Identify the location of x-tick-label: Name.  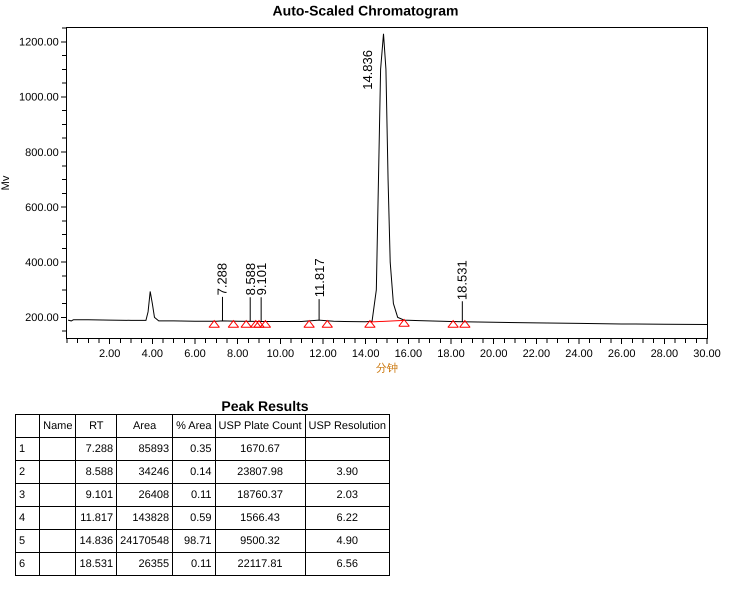
(58, 426).